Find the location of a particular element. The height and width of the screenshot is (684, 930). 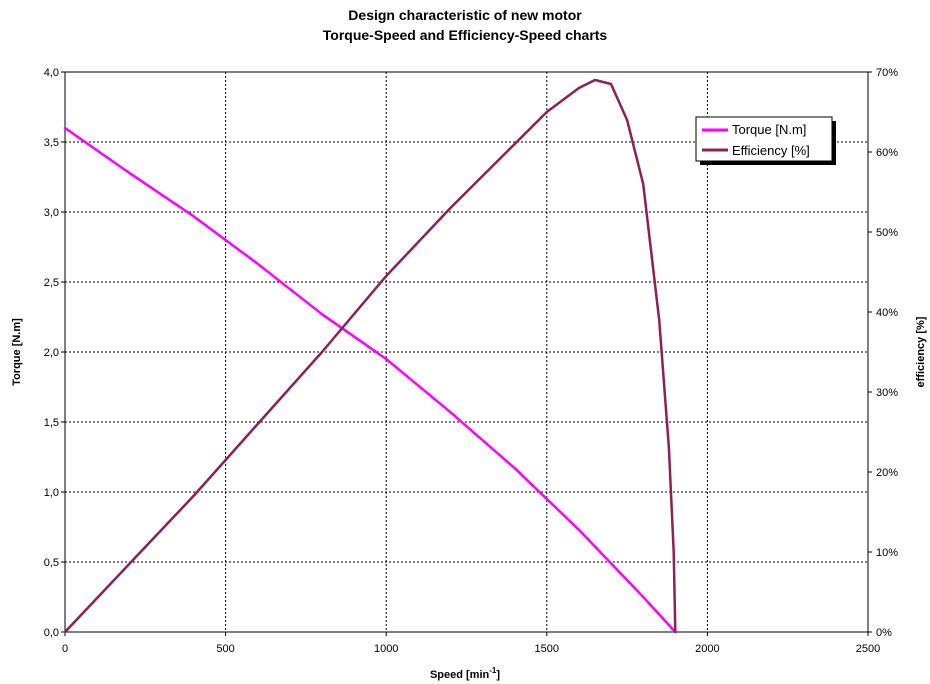

y-left-tick-label: 3,0 is located at coordinates (51, 213).